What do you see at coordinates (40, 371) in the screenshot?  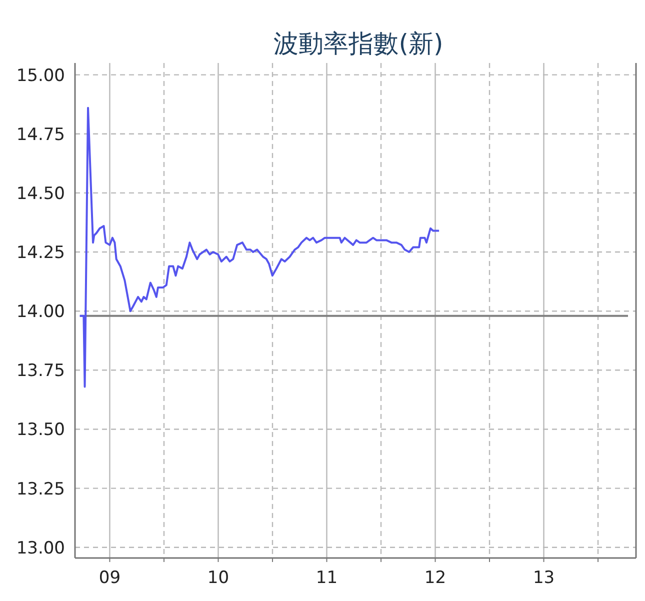 I see `y-tick-label: 13.75` at bounding box center [40, 371].